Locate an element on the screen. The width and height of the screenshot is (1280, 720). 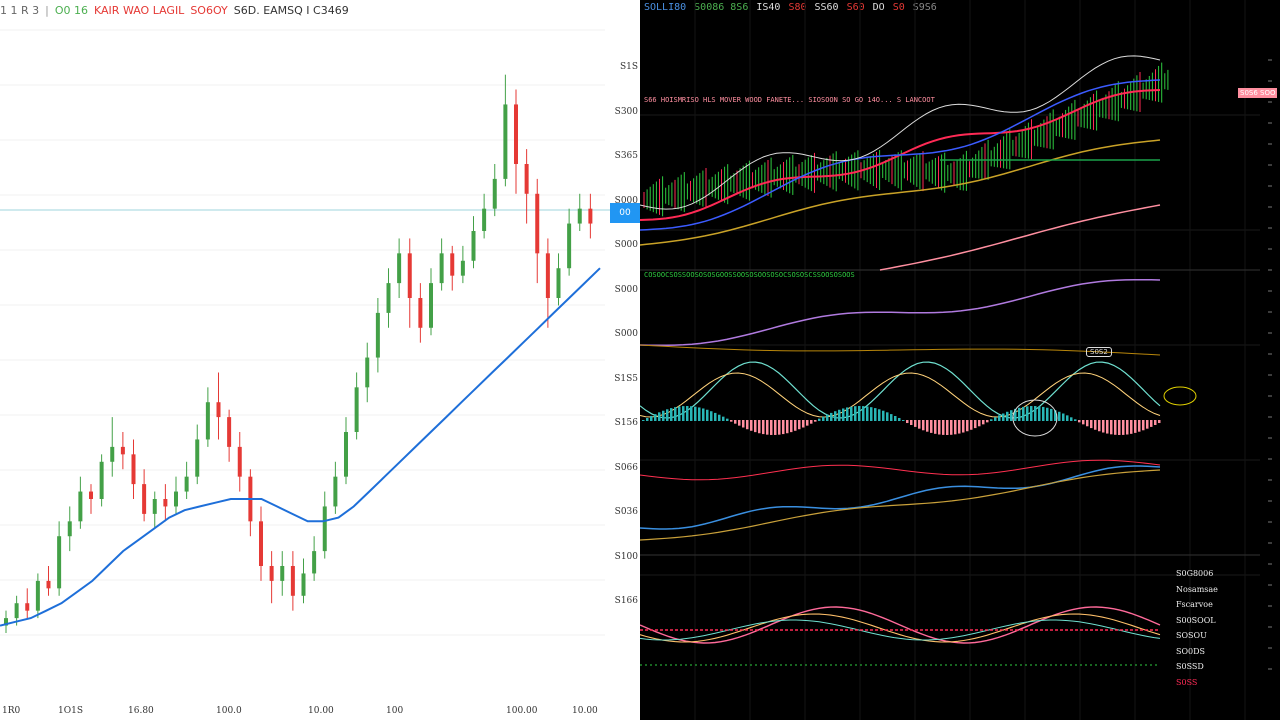
dark-header-item: S60 is located at coordinates (855, 7).